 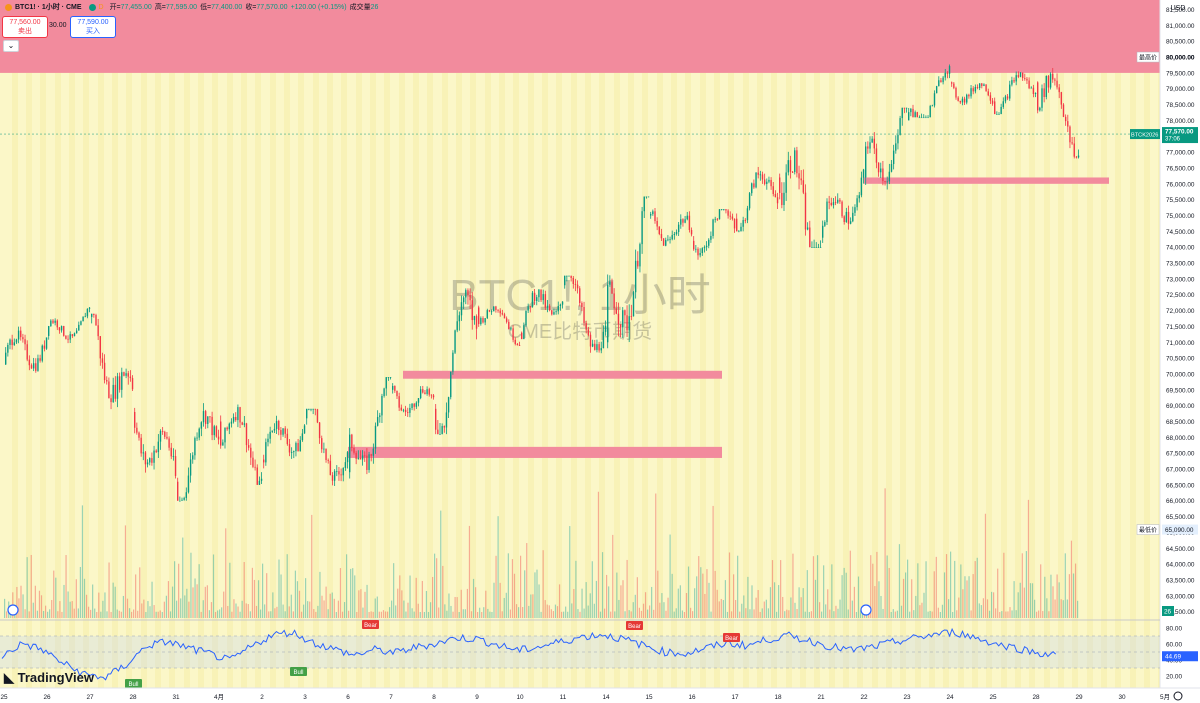 I want to click on low-marker-label: 最低价, so click(x=1148, y=530).